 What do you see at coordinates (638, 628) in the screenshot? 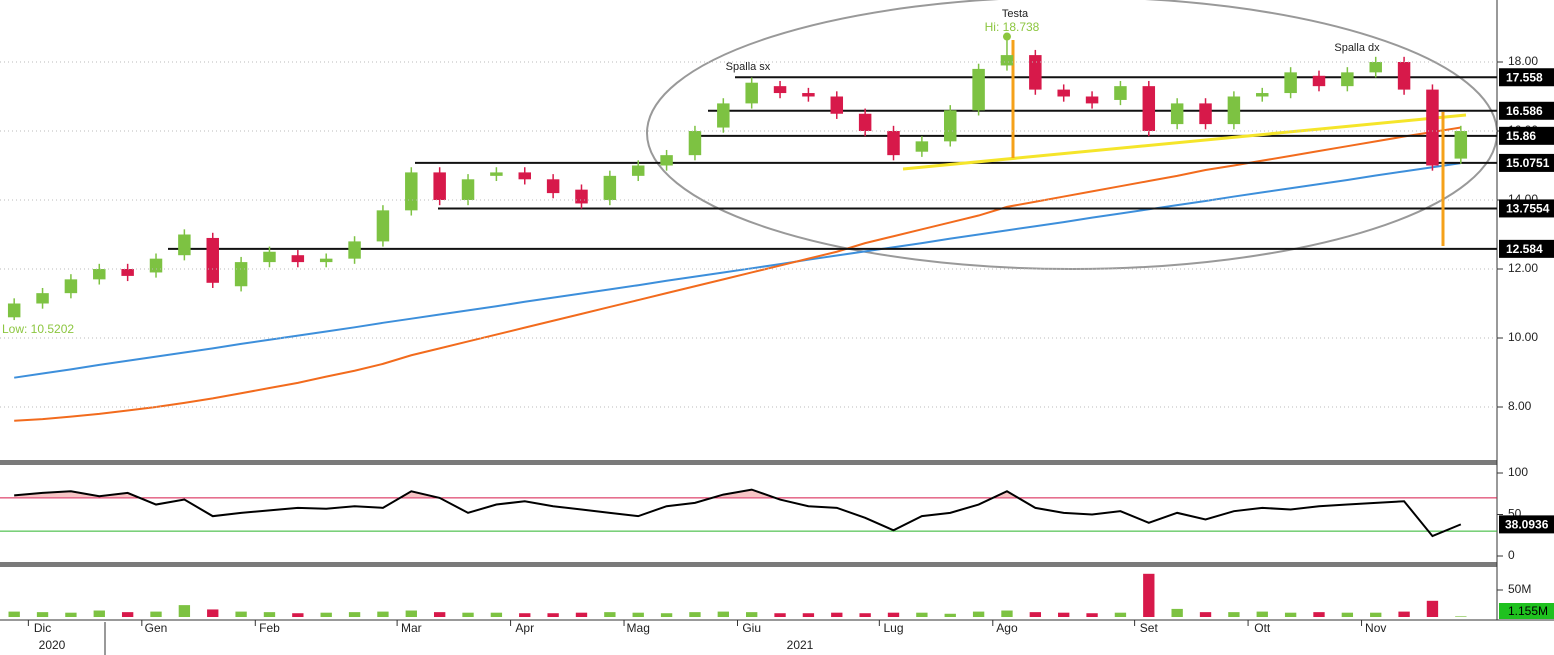
I see `x-tick-label: Mag` at bounding box center [638, 628].